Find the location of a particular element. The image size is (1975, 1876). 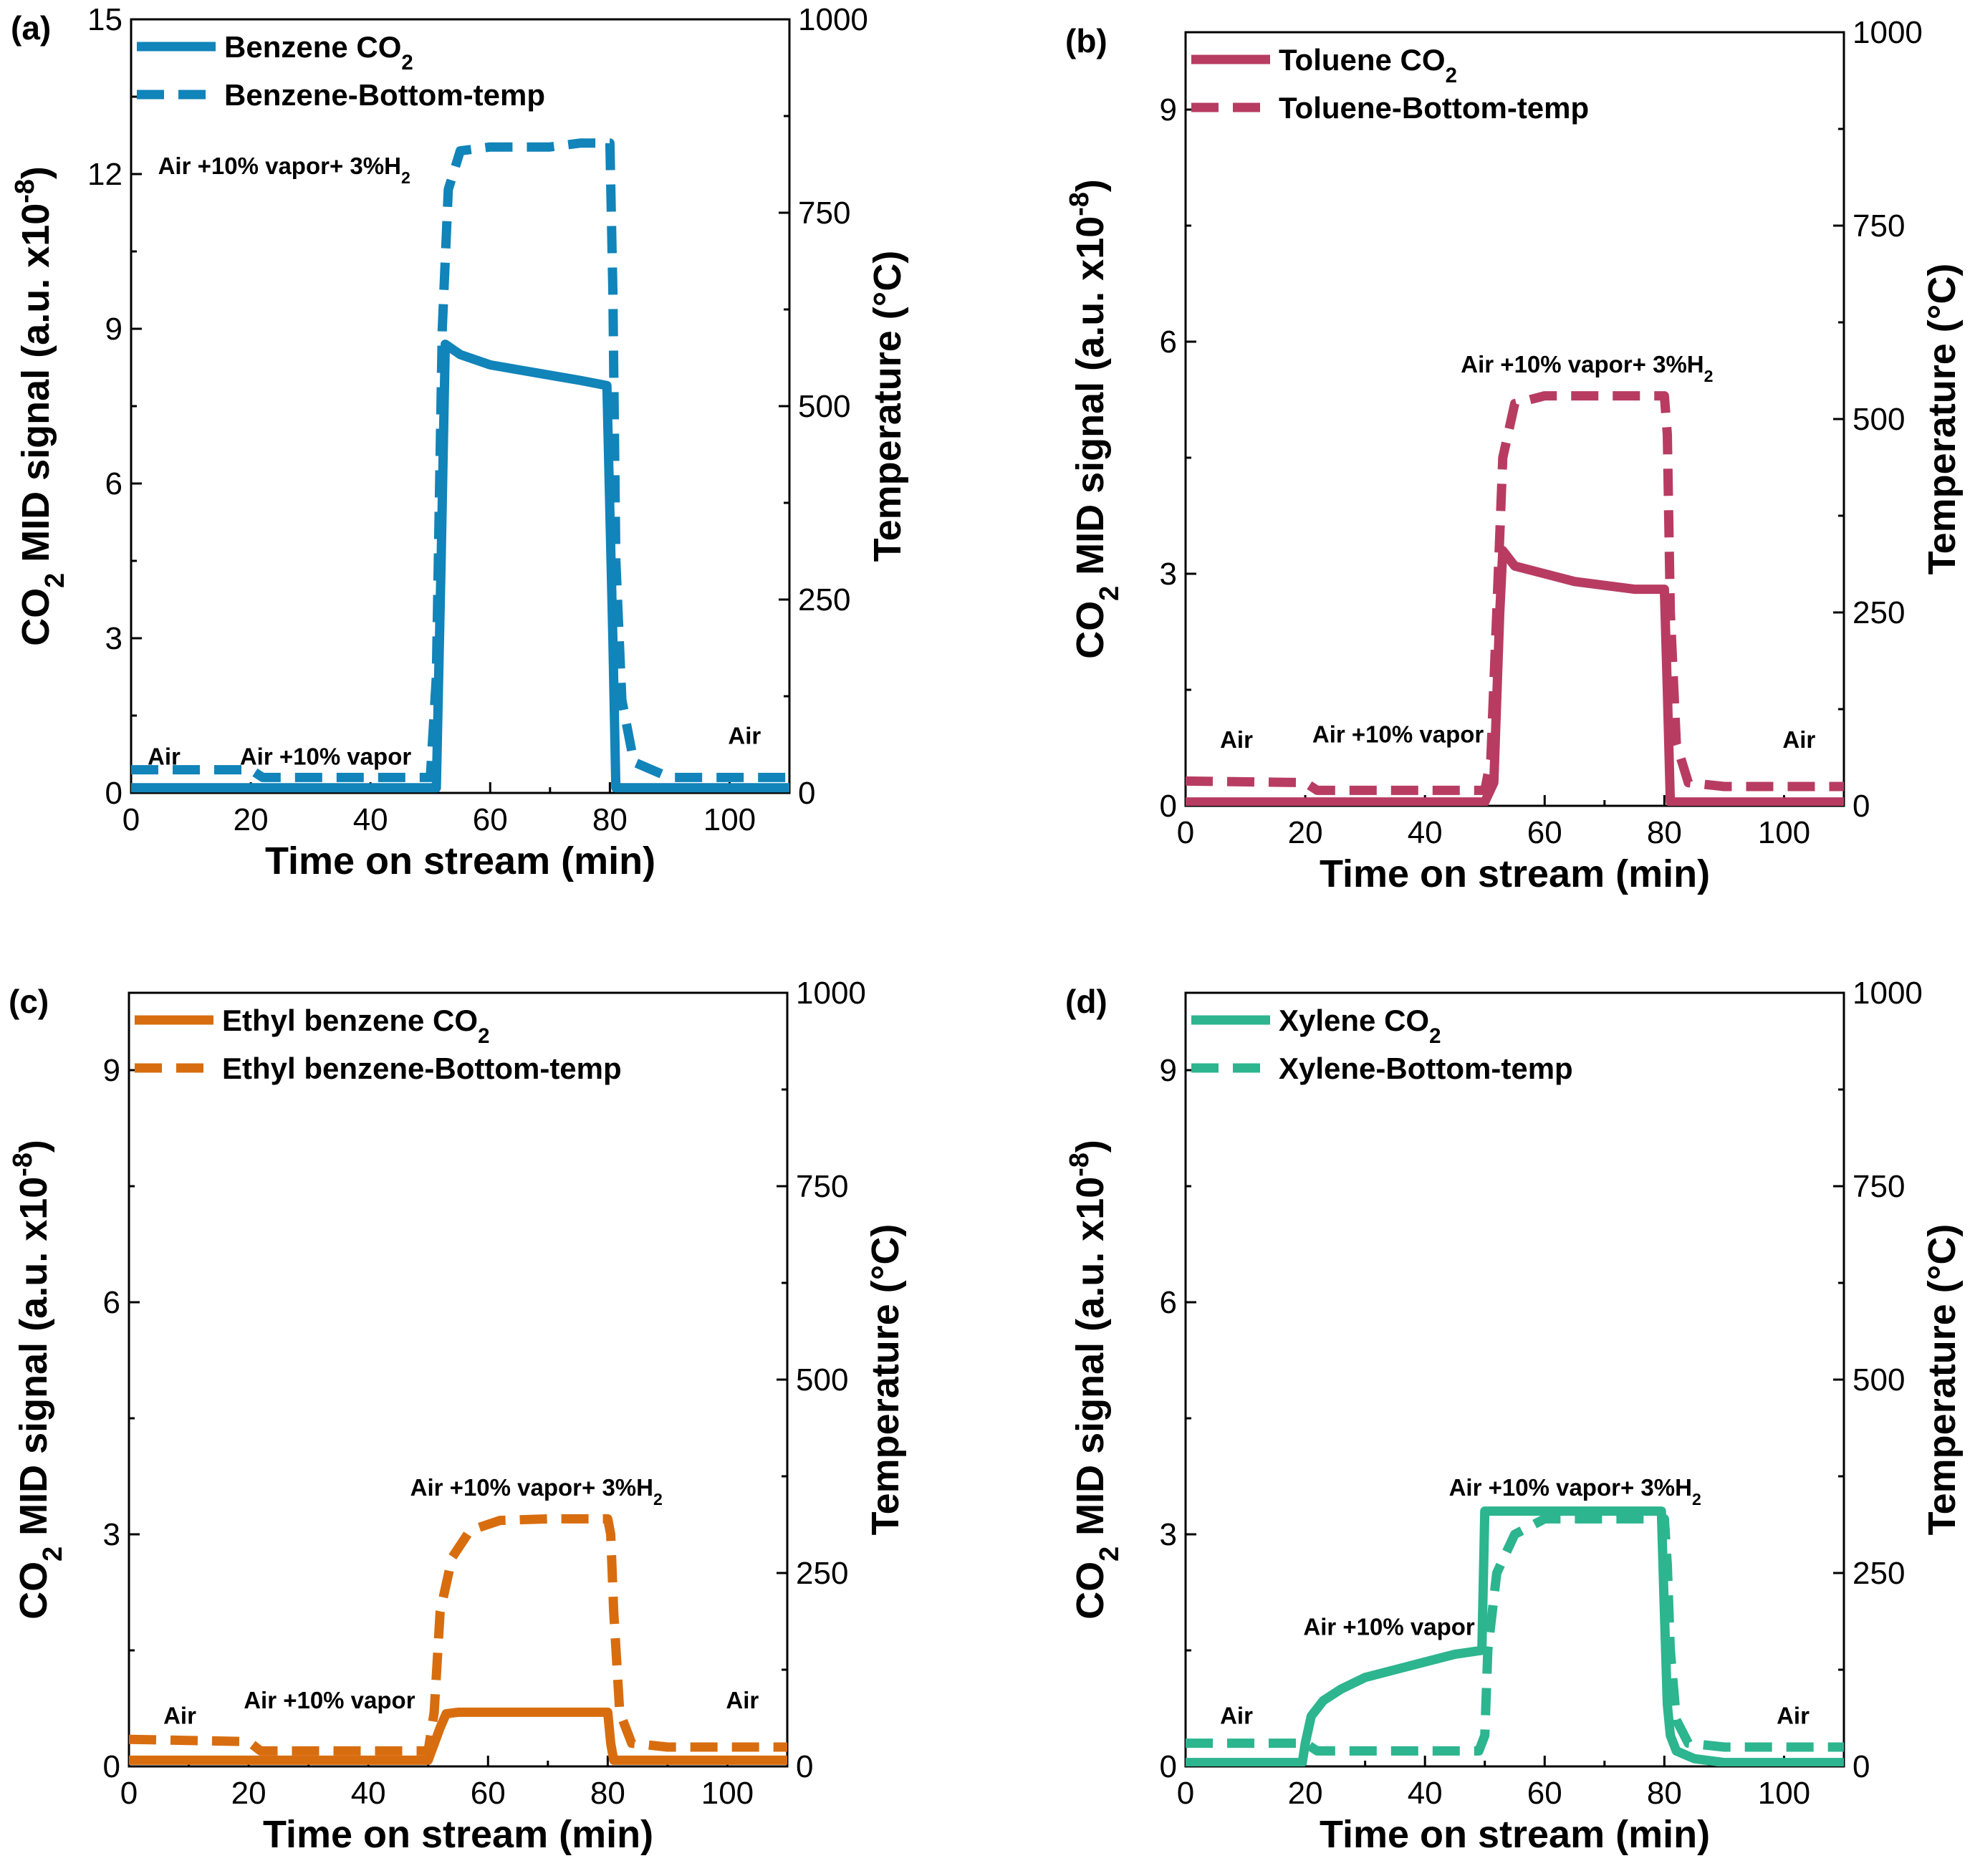

legend-label-co2: Benzene CO2 is located at coordinates (318, 52).